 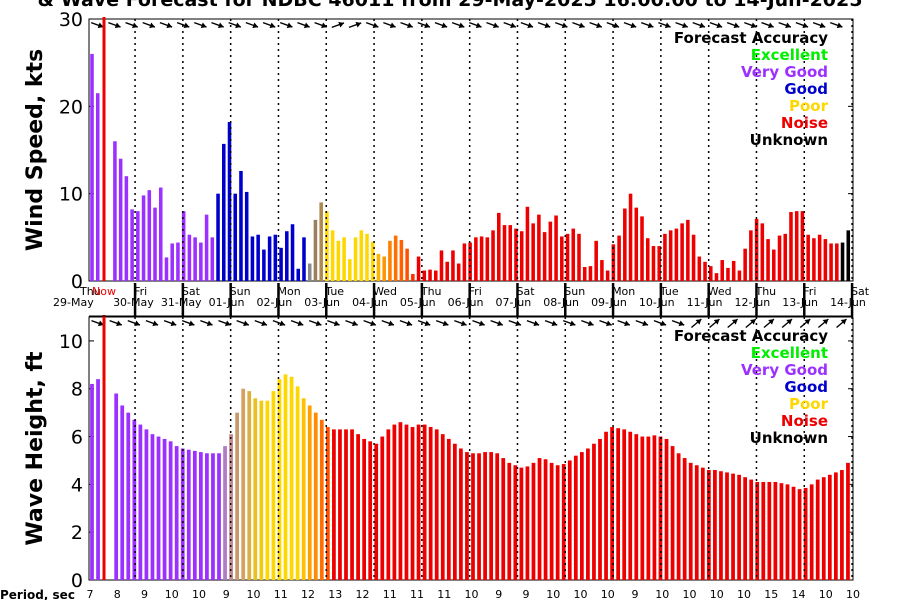 I want to click on legend-heading: Forecast Accuracy, so click(x=751, y=336).